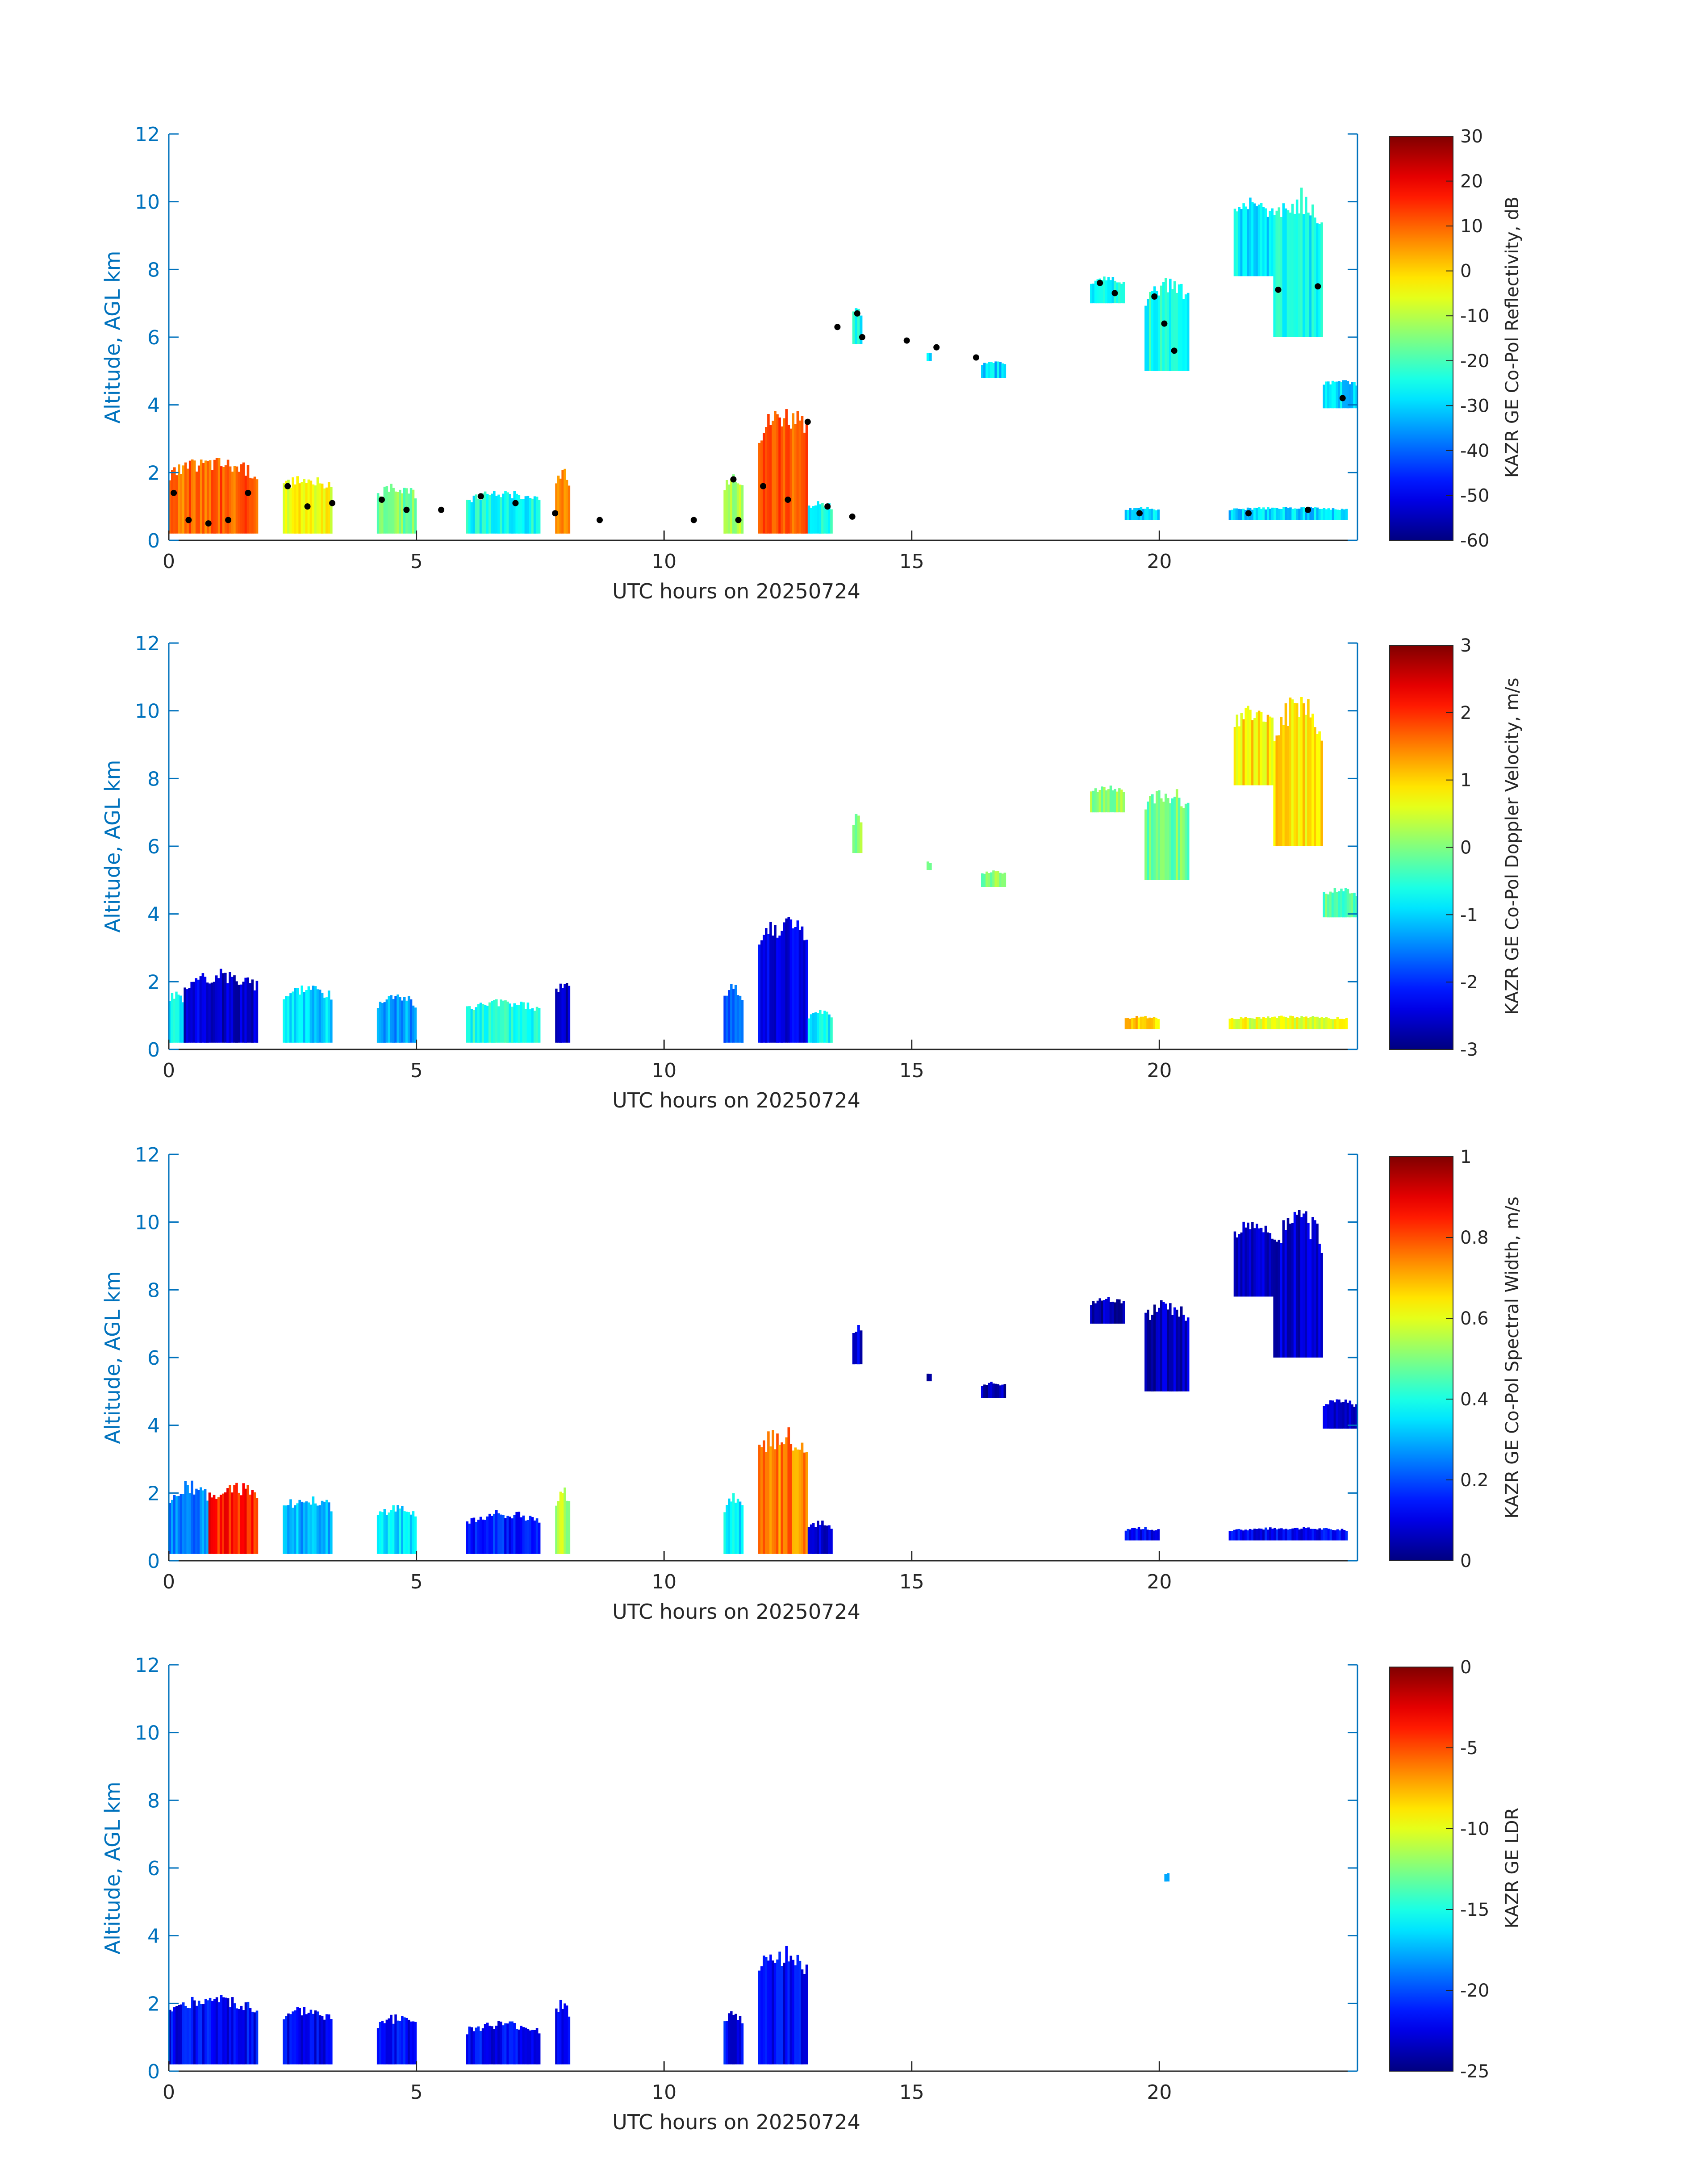 This screenshot has height=2177, width=1708. Describe the element at coordinates (1474, 541) in the screenshot. I see `colorbar-tick-label: -60` at that location.